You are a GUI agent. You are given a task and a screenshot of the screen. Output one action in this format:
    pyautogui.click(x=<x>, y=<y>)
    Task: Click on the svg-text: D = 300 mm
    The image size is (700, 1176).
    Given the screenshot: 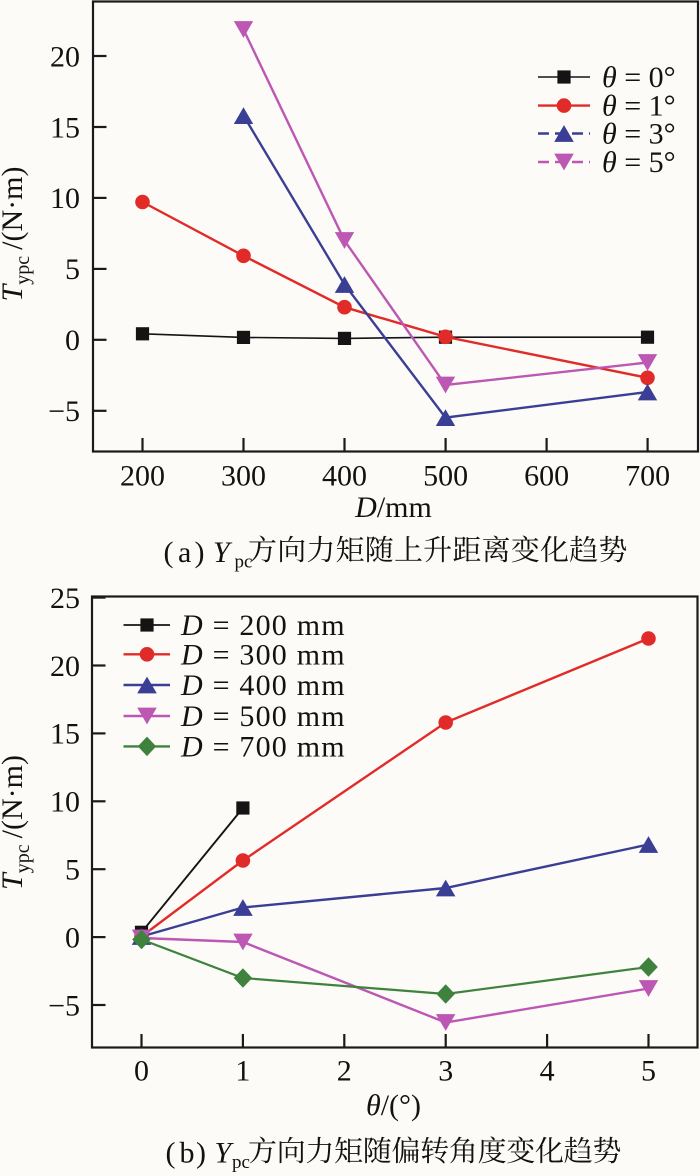 What is the action you would take?
    pyautogui.click(x=263, y=654)
    